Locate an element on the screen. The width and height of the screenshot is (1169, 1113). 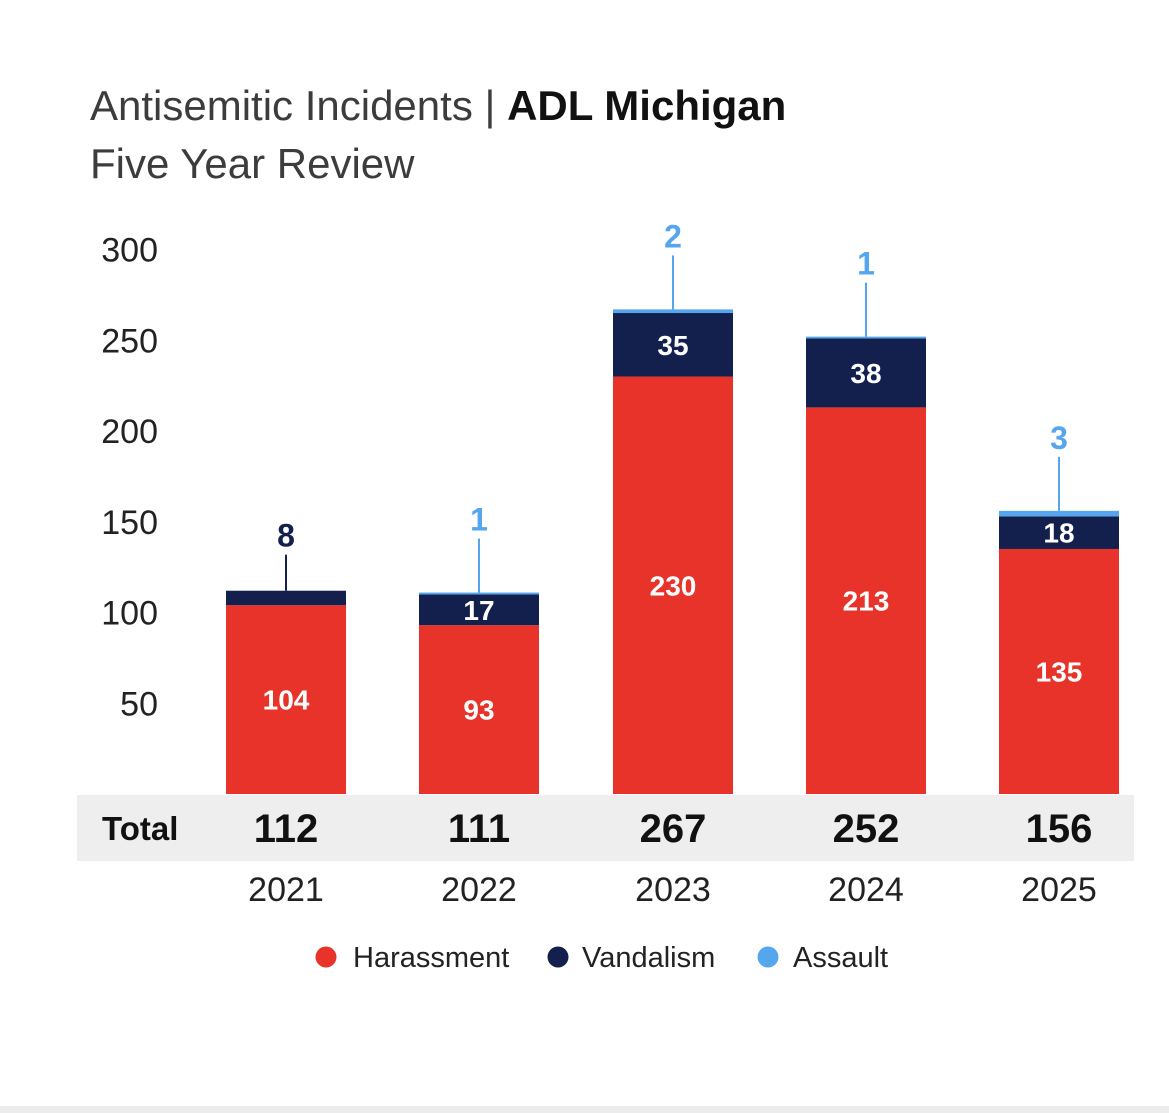
totals-row-background is located at coordinates (605, 828).